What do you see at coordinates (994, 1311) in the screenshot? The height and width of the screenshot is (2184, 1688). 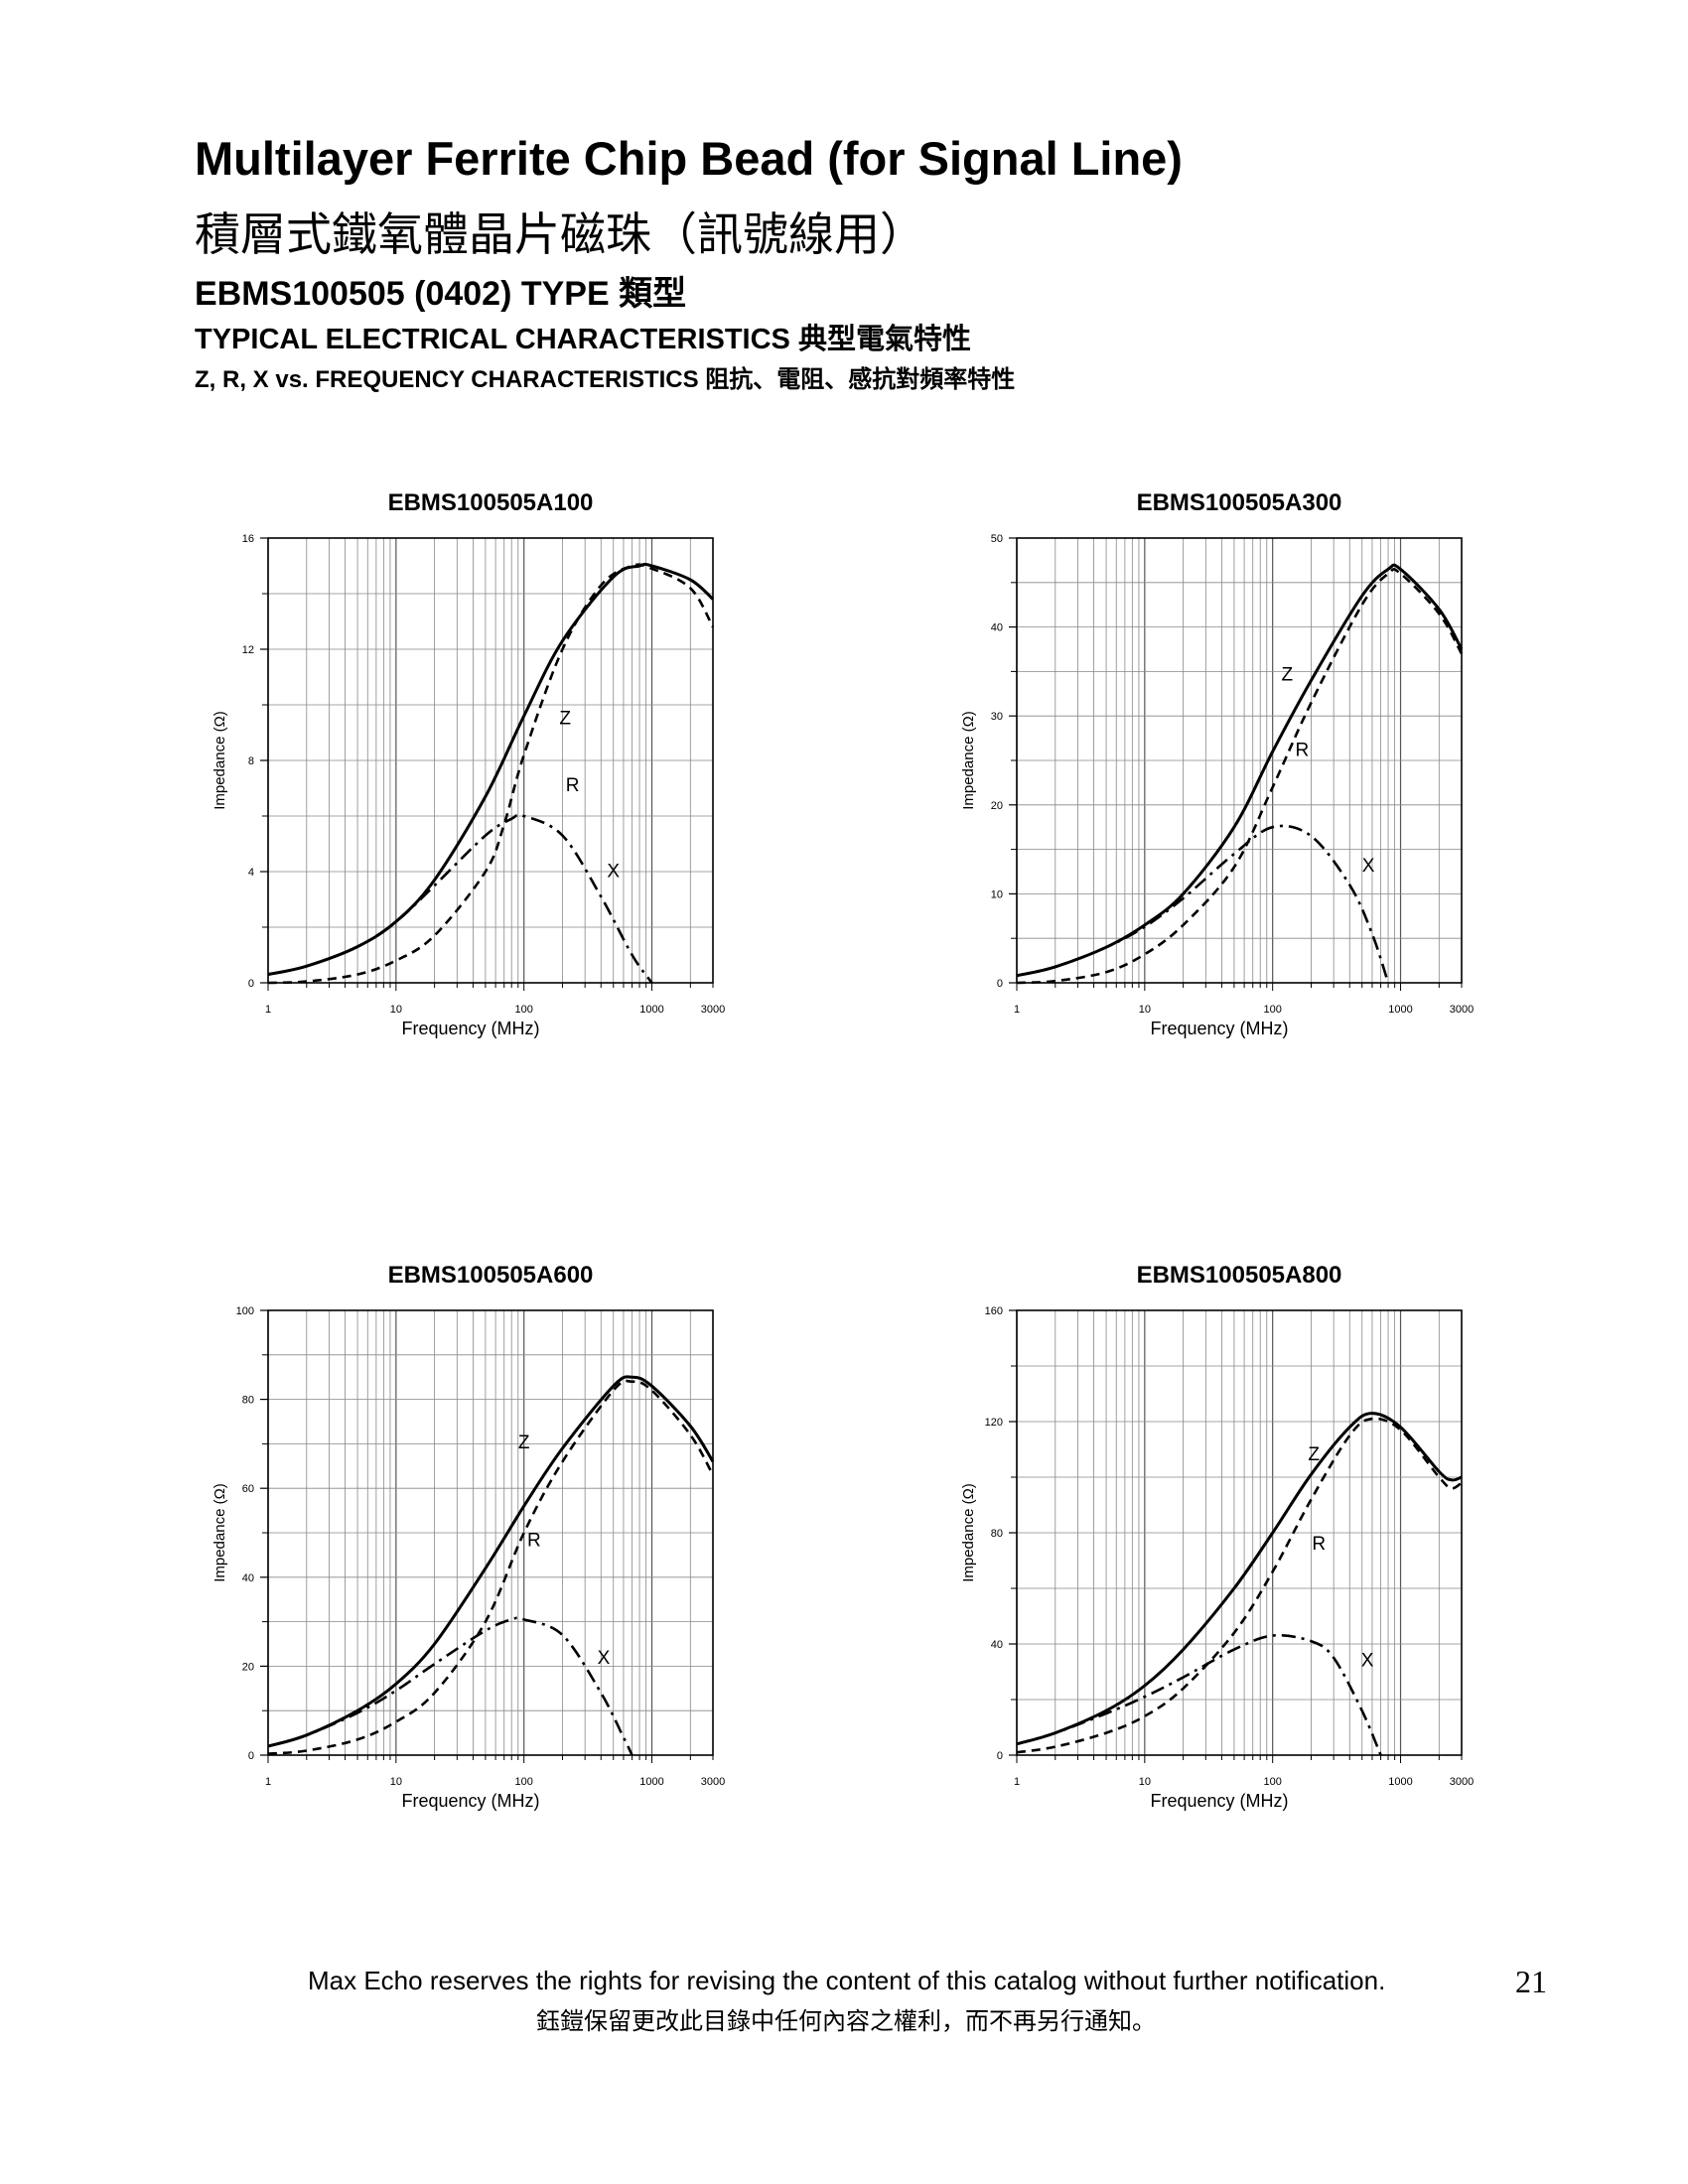 I see `y-tick-label: 160` at bounding box center [994, 1311].